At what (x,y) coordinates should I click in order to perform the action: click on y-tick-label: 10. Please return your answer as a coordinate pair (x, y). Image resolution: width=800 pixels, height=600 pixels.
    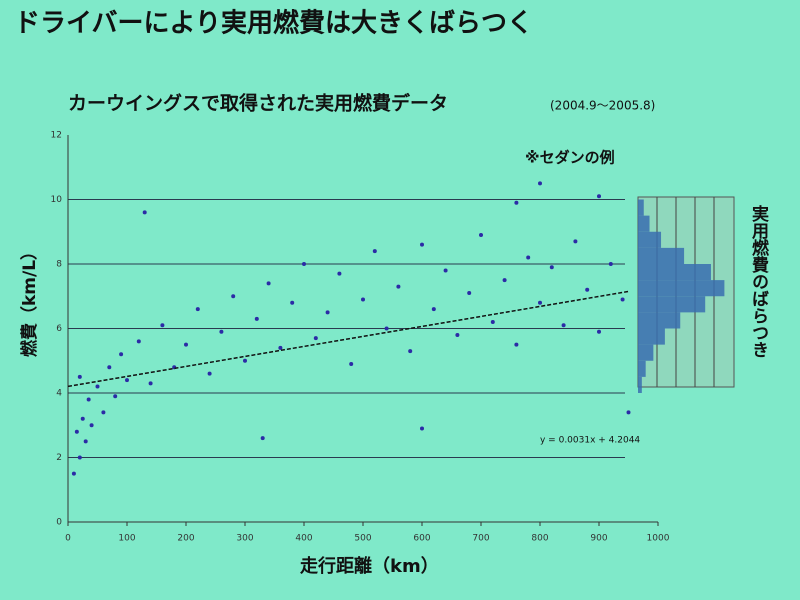
    Looking at the image, I should click on (57, 200).